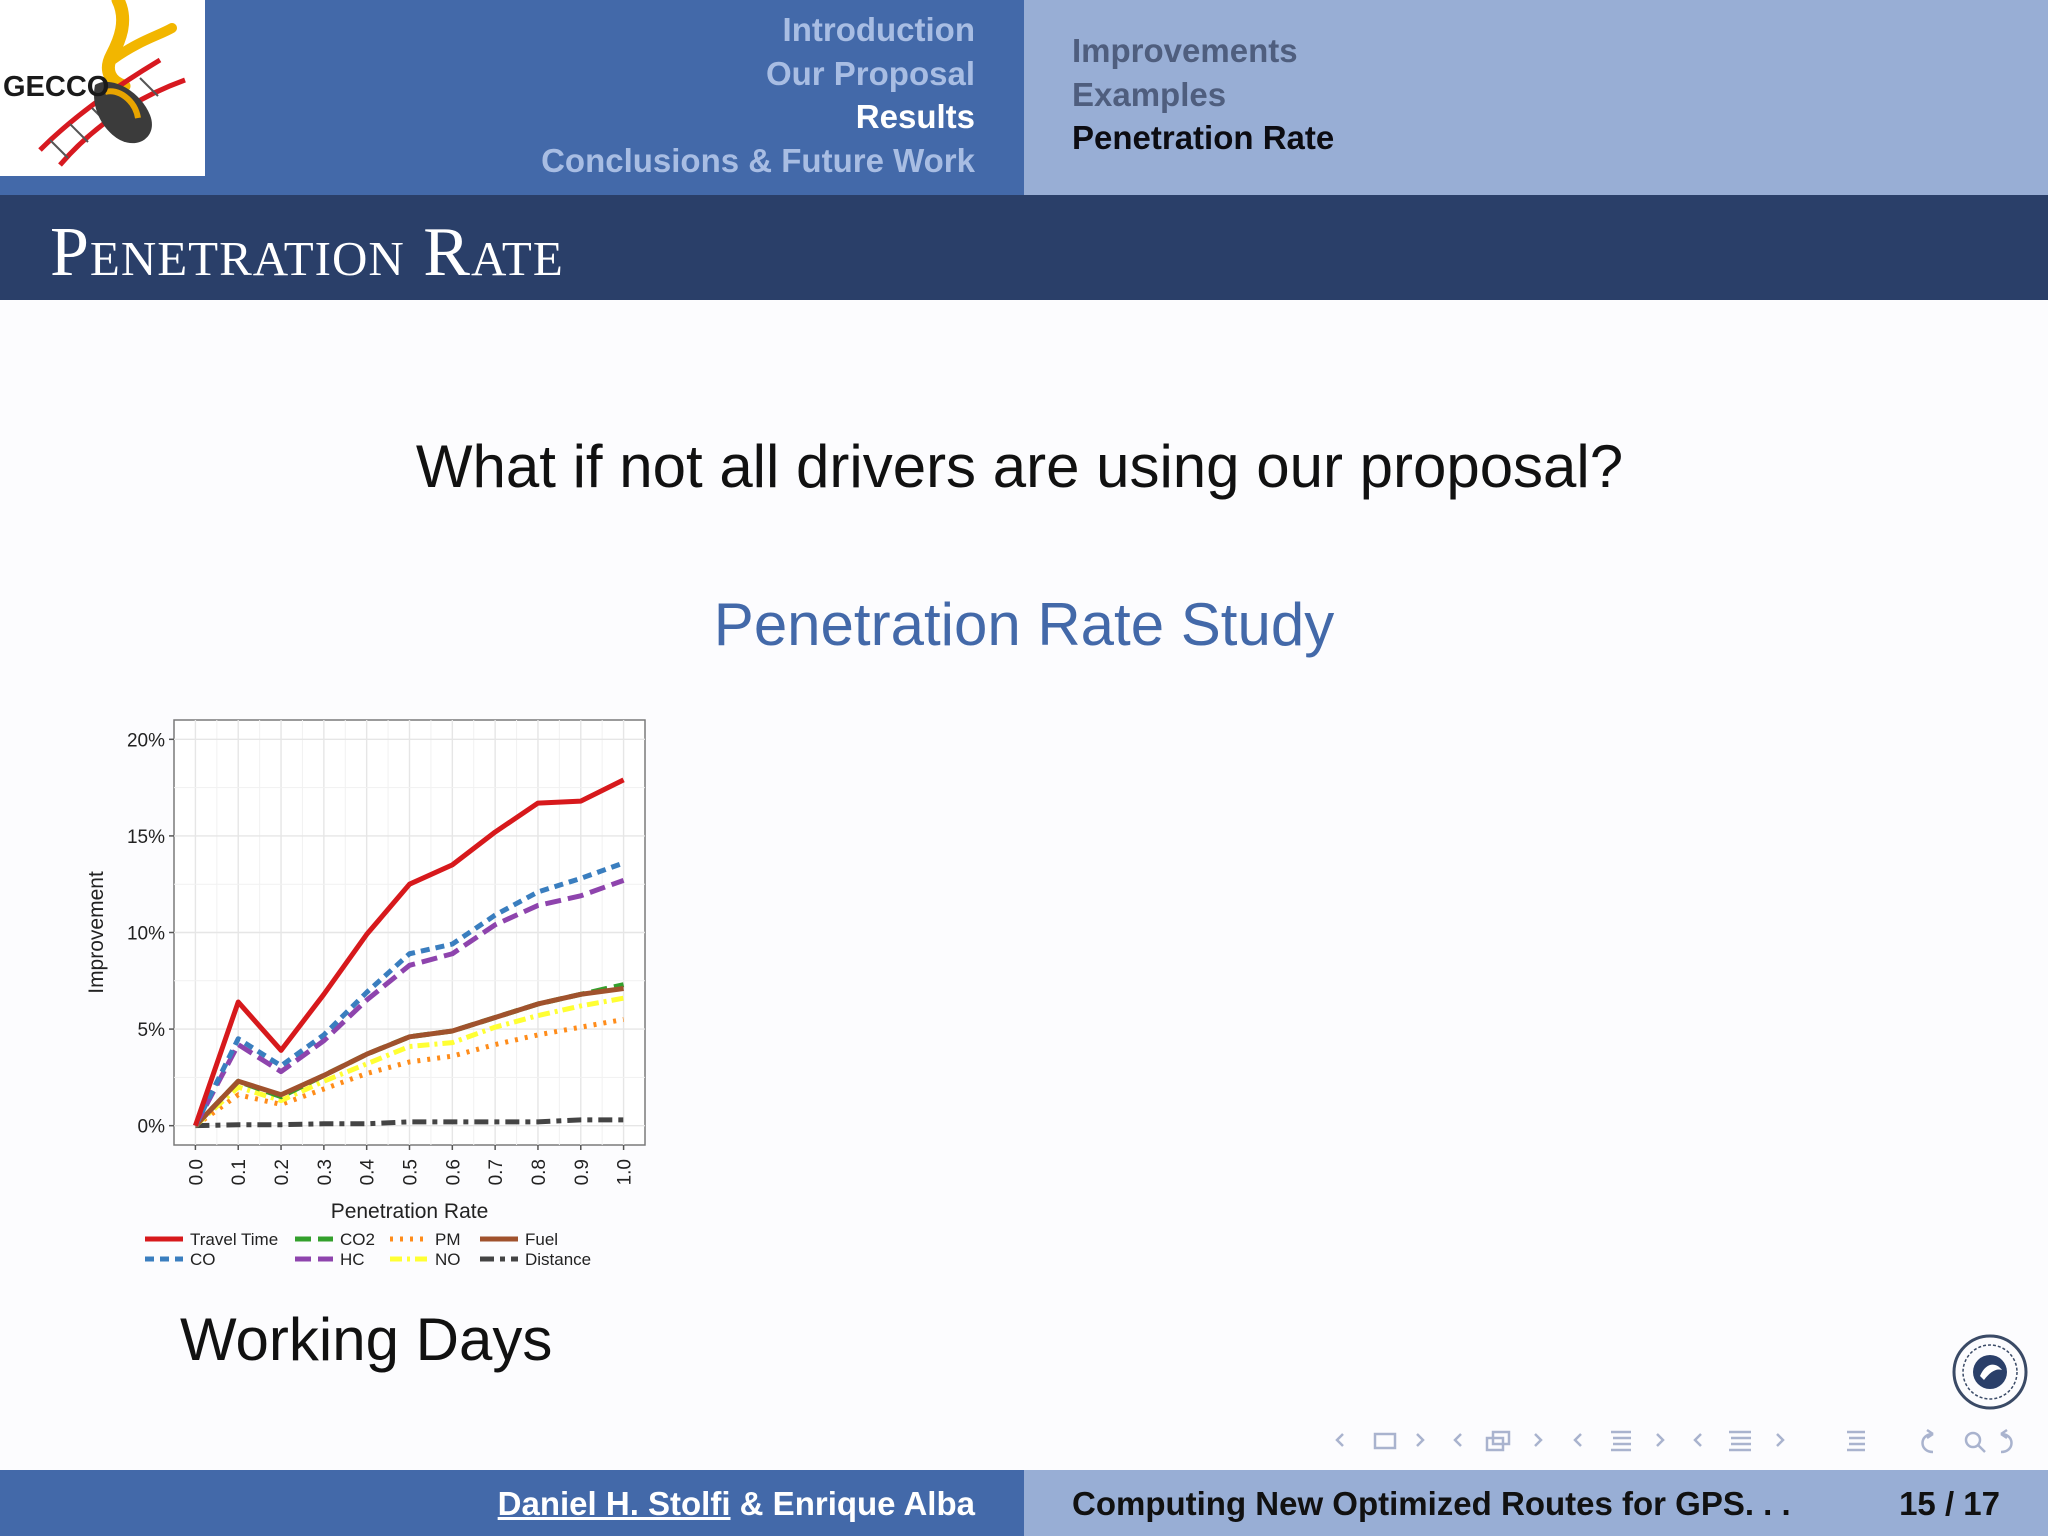 The image size is (2048, 1536). I want to click on nav-subsection-icon, so click(1498, 1441).